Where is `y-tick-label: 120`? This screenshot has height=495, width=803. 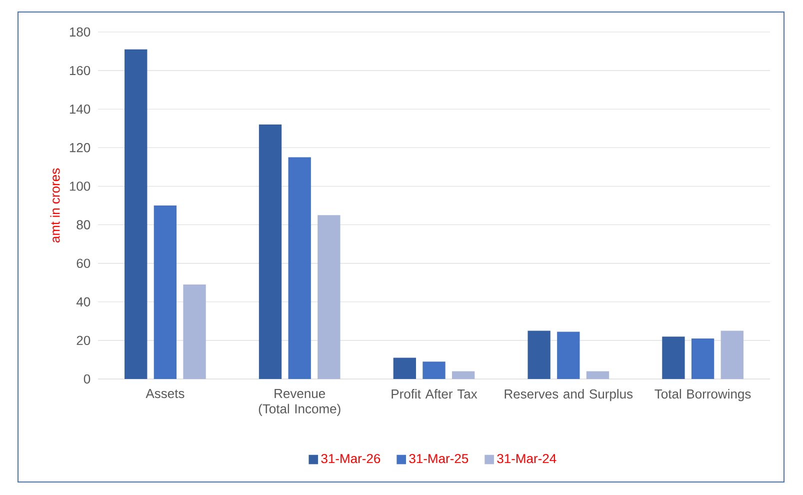
y-tick-label: 120 is located at coordinates (80, 147).